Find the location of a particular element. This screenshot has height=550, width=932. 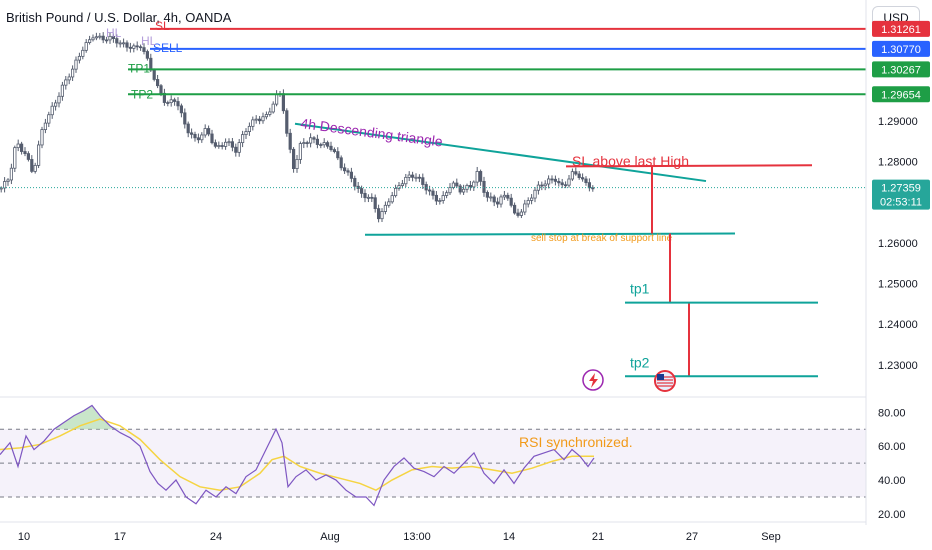

price-tick-label: 1.26000 is located at coordinates (898, 244).